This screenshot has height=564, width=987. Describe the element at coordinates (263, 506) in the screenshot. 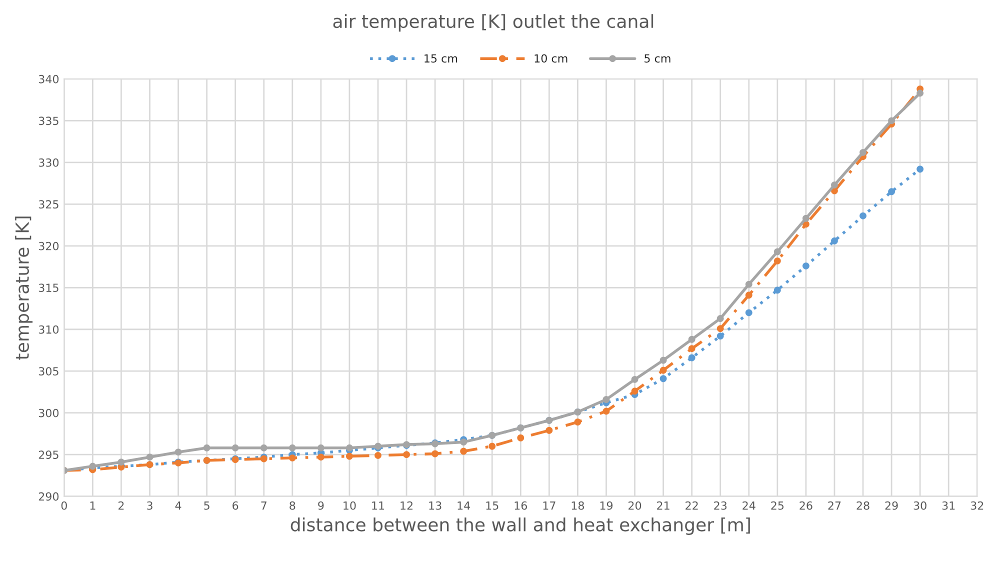

I see `x-tick-label: 7` at that location.